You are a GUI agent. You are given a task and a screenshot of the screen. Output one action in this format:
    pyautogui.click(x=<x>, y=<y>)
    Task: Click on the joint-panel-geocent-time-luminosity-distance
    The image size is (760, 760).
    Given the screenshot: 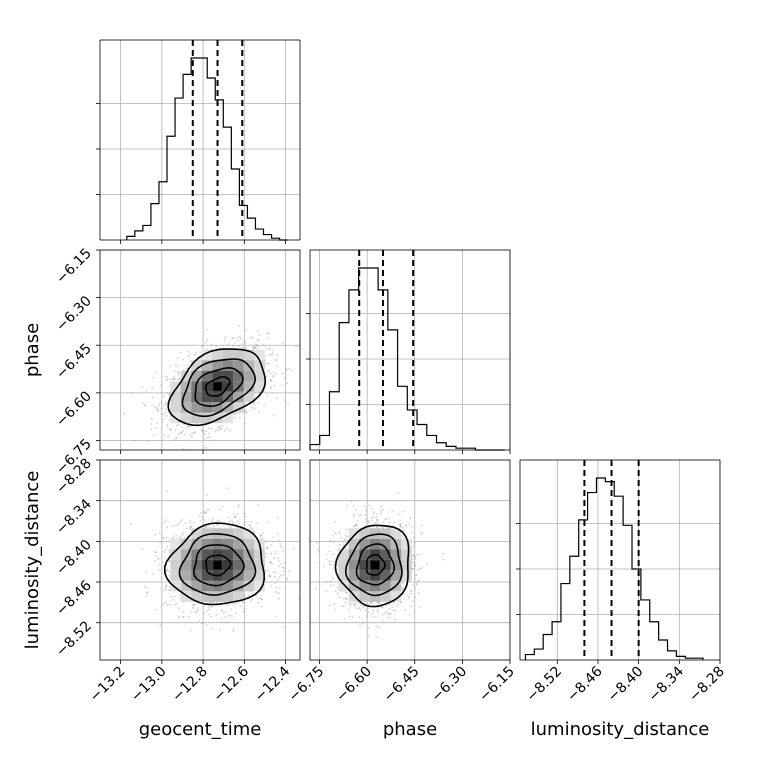 What is the action you would take?
    pyautogui.click(x=198, y=561)
    